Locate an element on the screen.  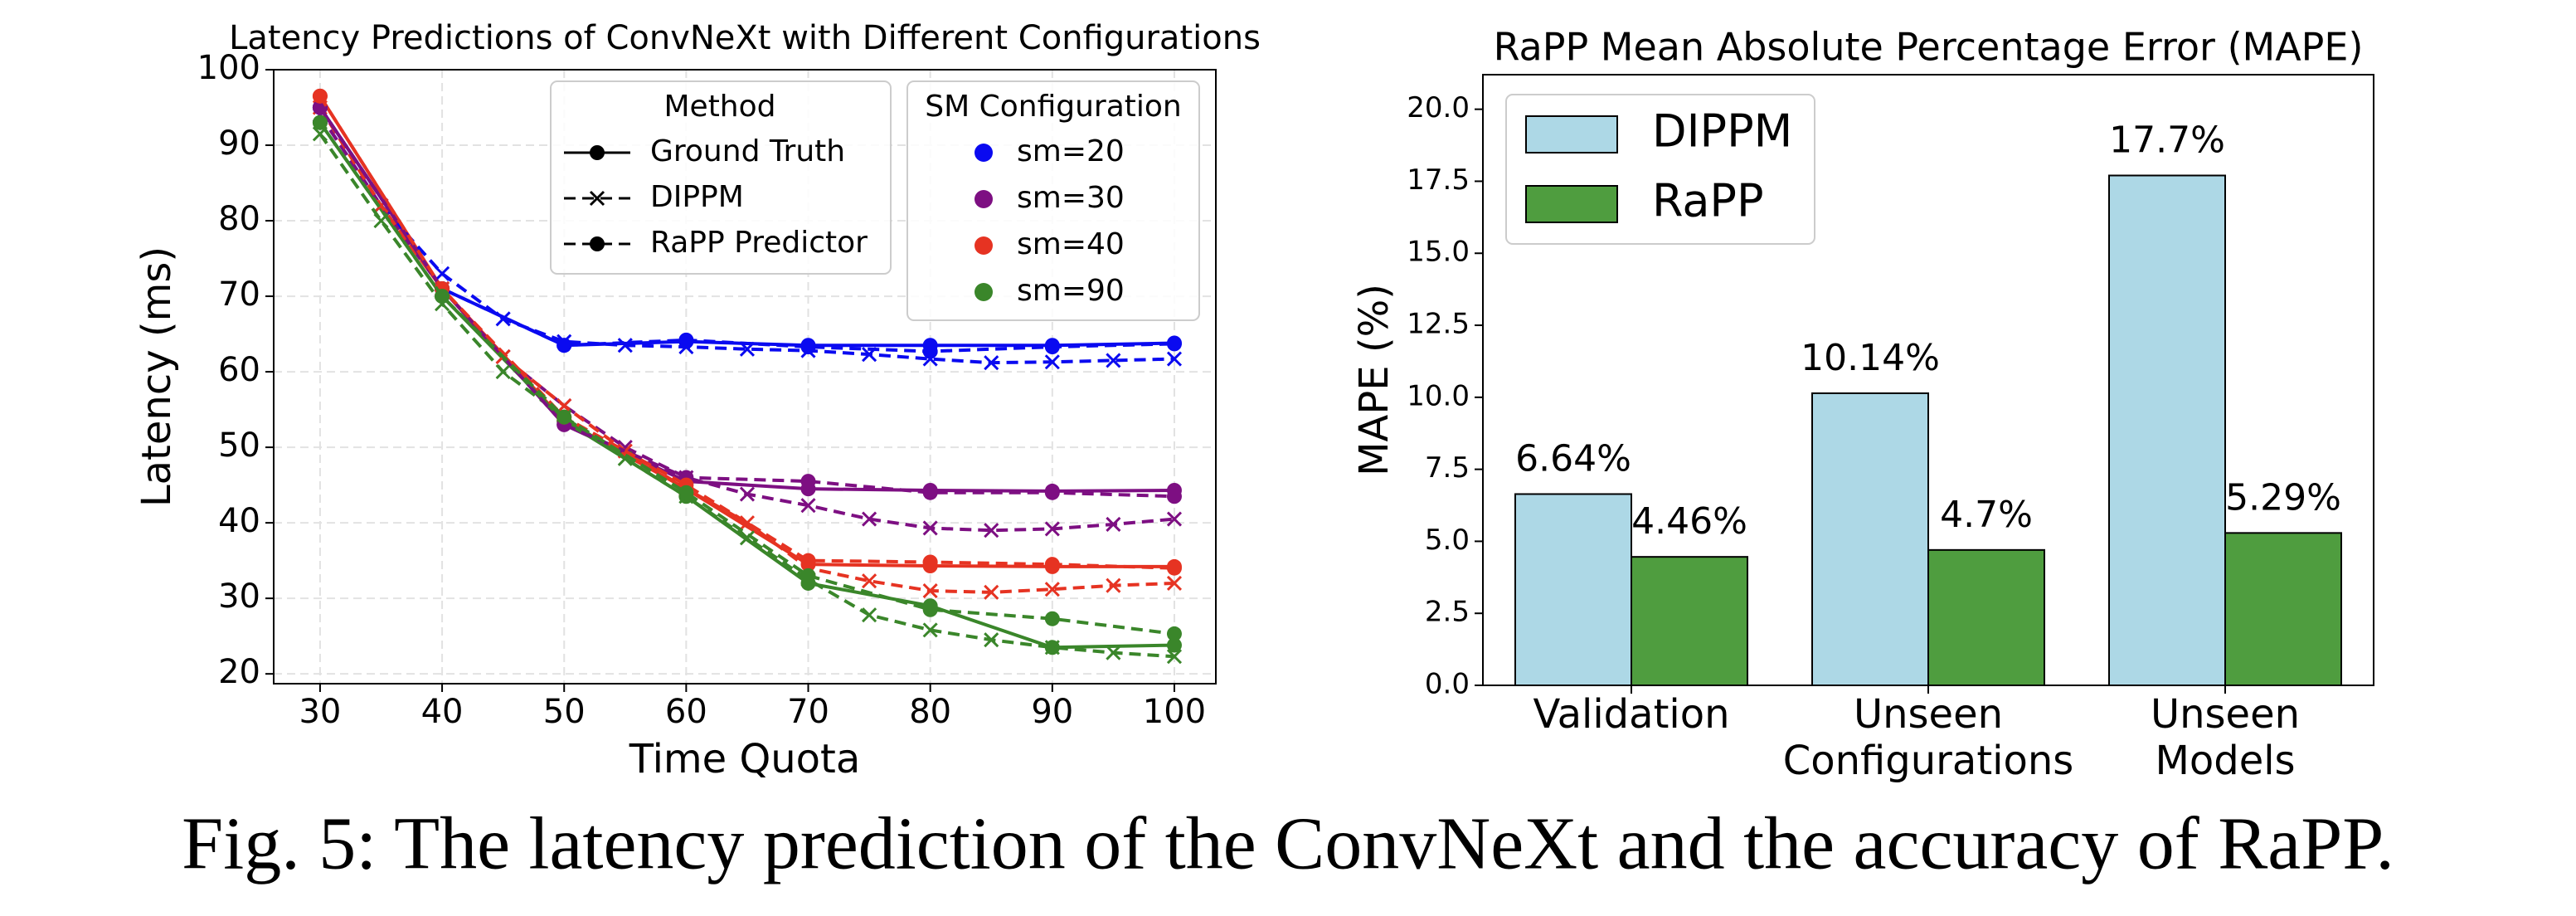
y-tick-label: 100 is located at coordinates (228, 68).